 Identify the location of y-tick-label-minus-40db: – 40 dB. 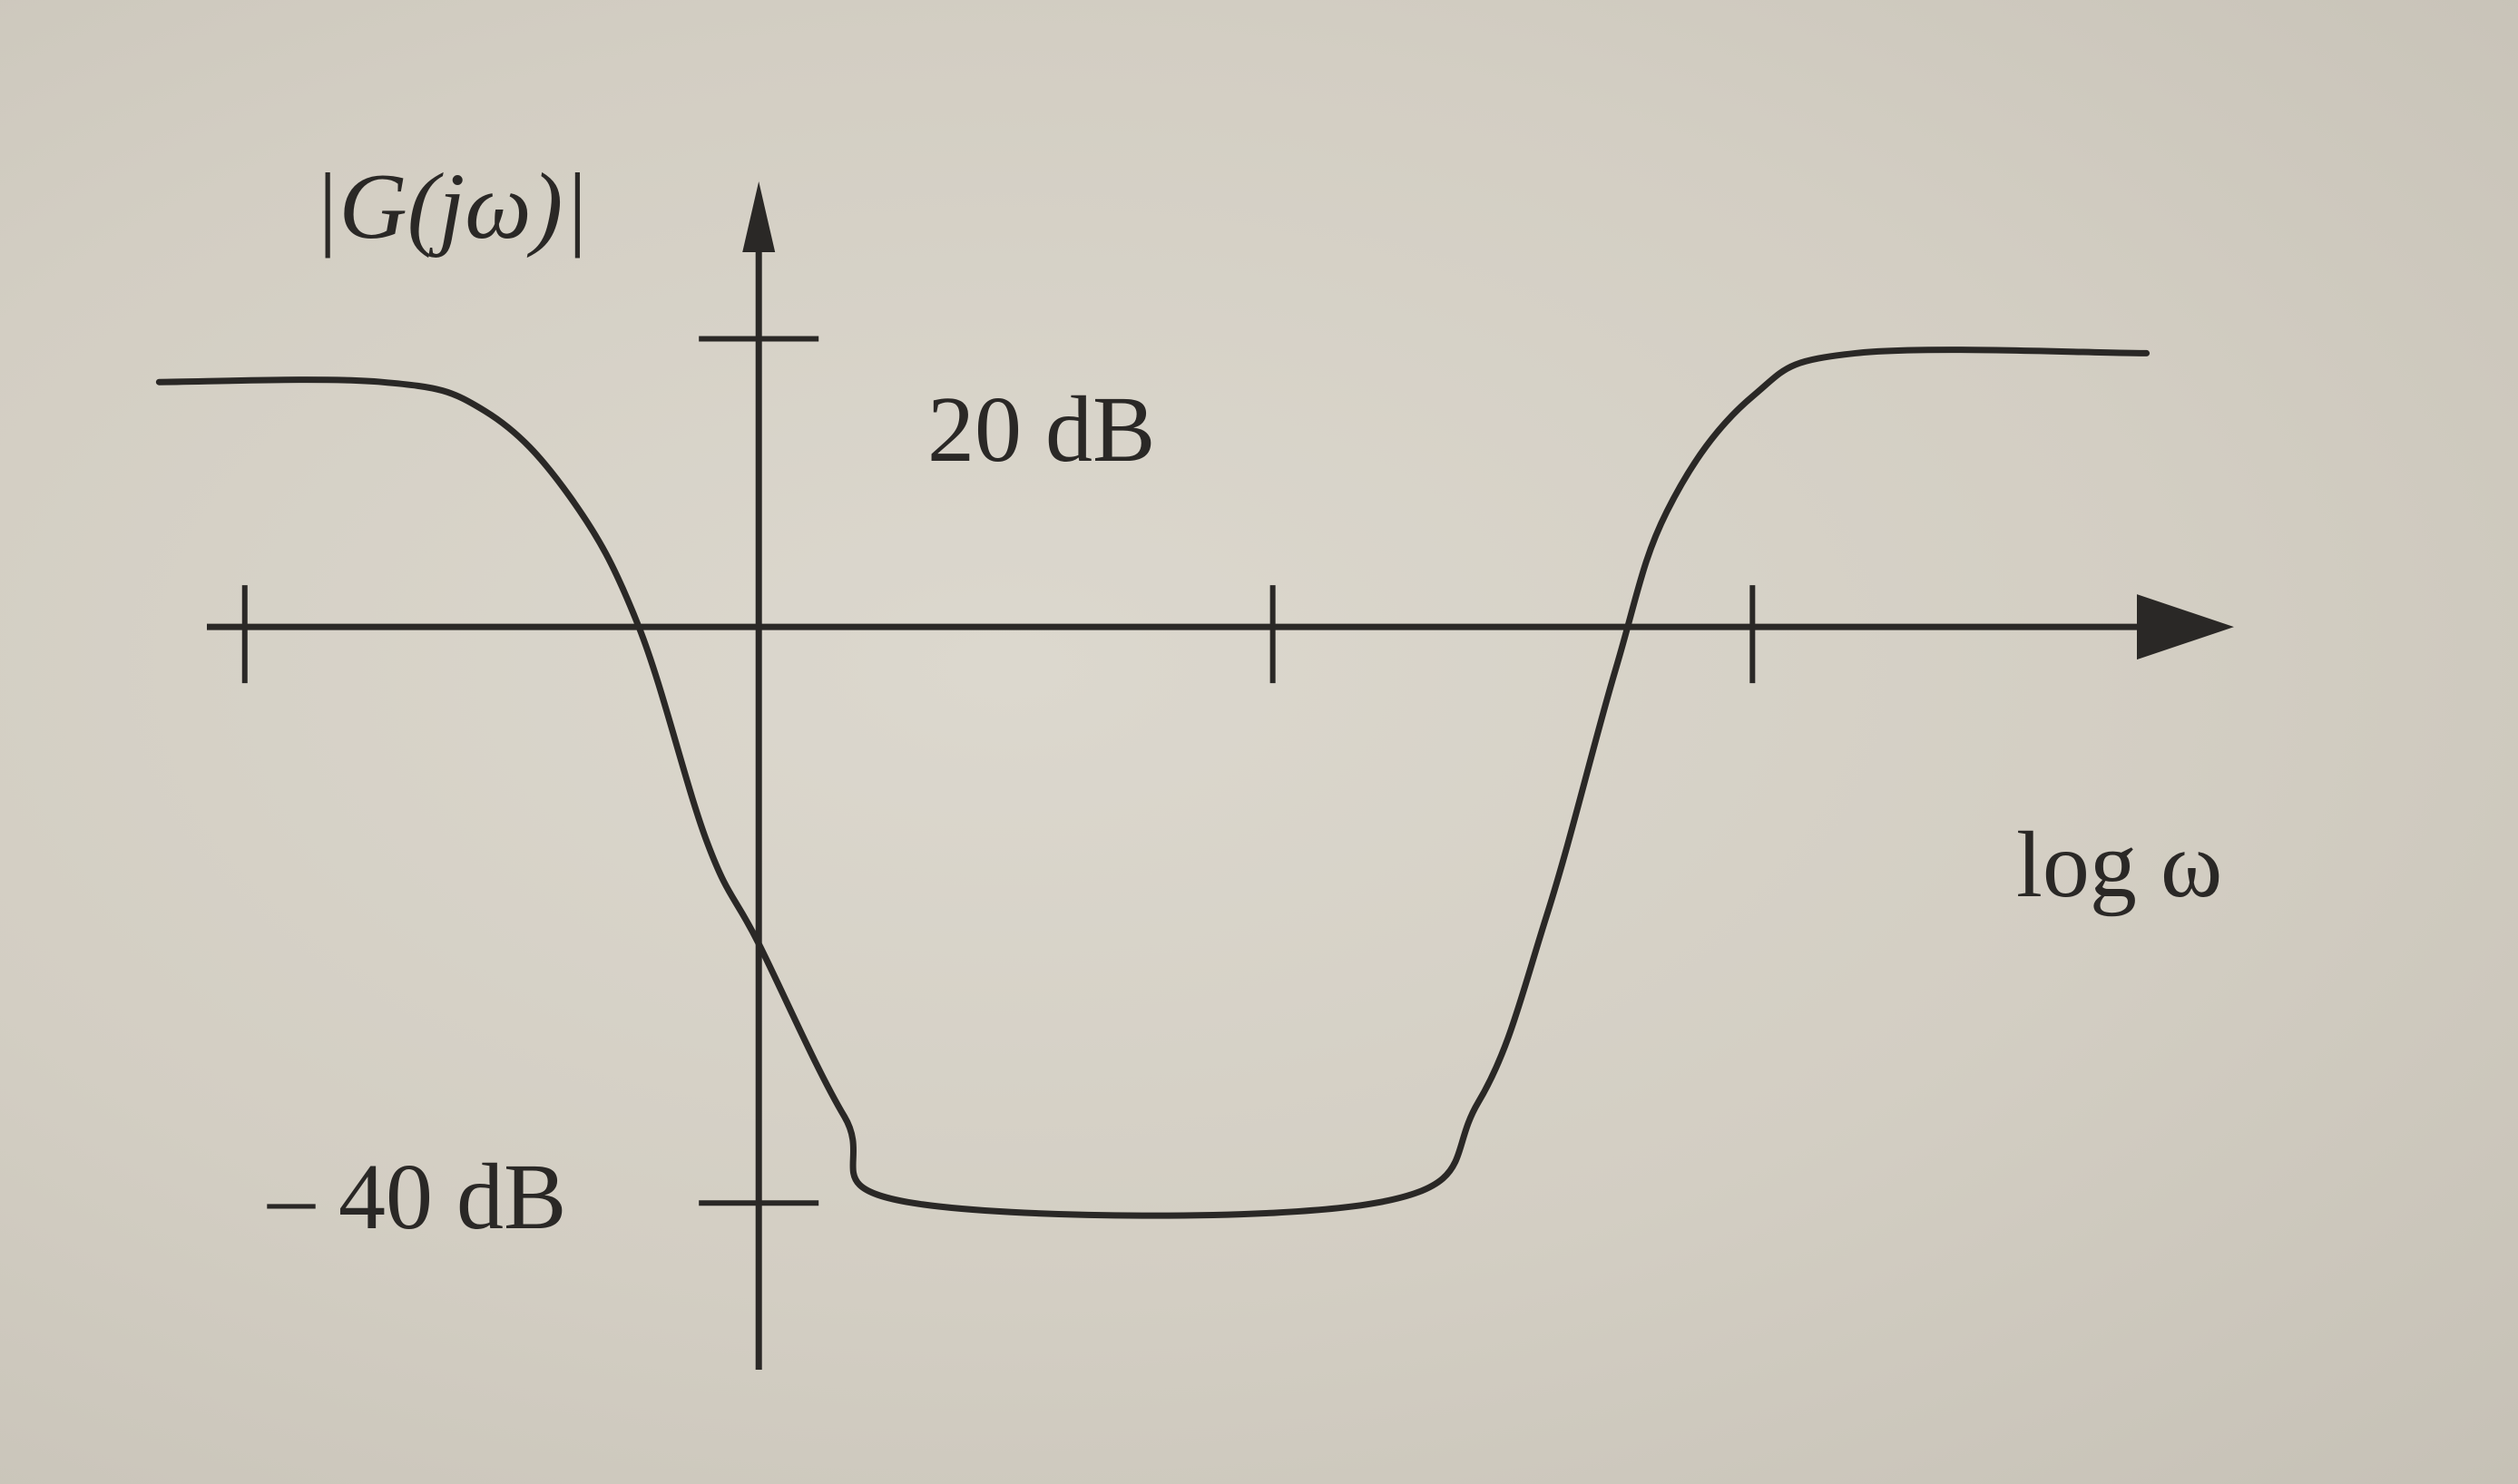
(416, 1197).